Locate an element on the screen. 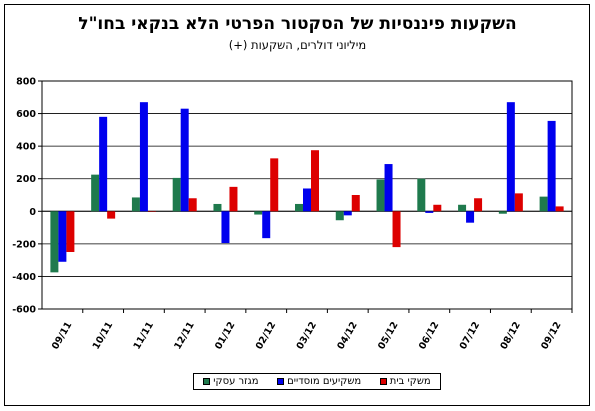 Image resolution: width=595 pixels, height=411 pixels. y-tick-label: -400 is located at coordinates (24, 277).